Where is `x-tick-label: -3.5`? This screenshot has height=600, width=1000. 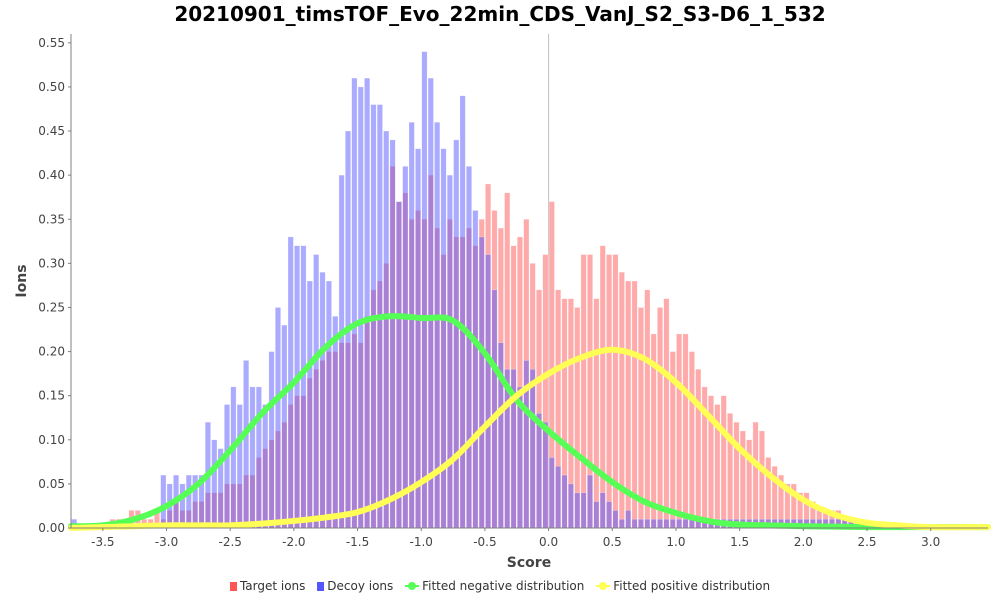 x-tick-label: -3.5 is located at coordinates (102, 542).